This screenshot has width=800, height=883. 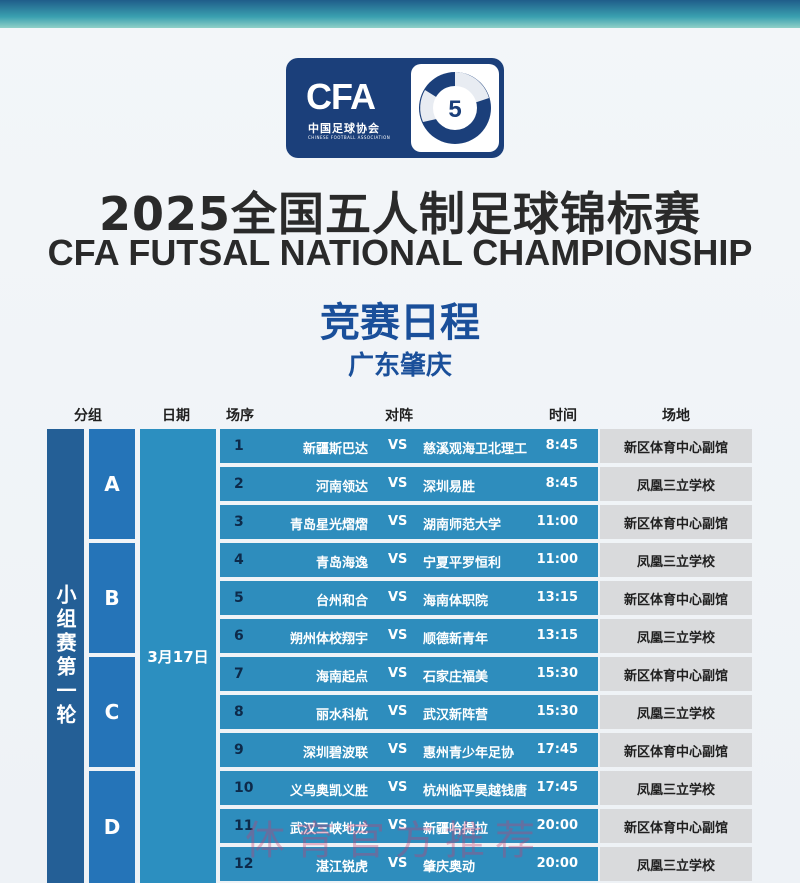 I want to click on match-number: 12, so click(x=244, y=864).